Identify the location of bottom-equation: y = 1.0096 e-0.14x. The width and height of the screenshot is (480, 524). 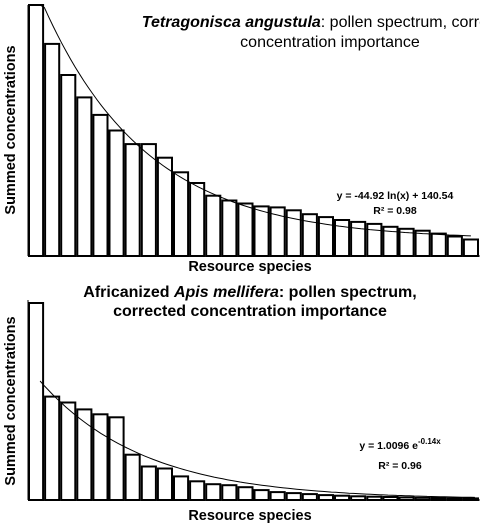
(400, 444).